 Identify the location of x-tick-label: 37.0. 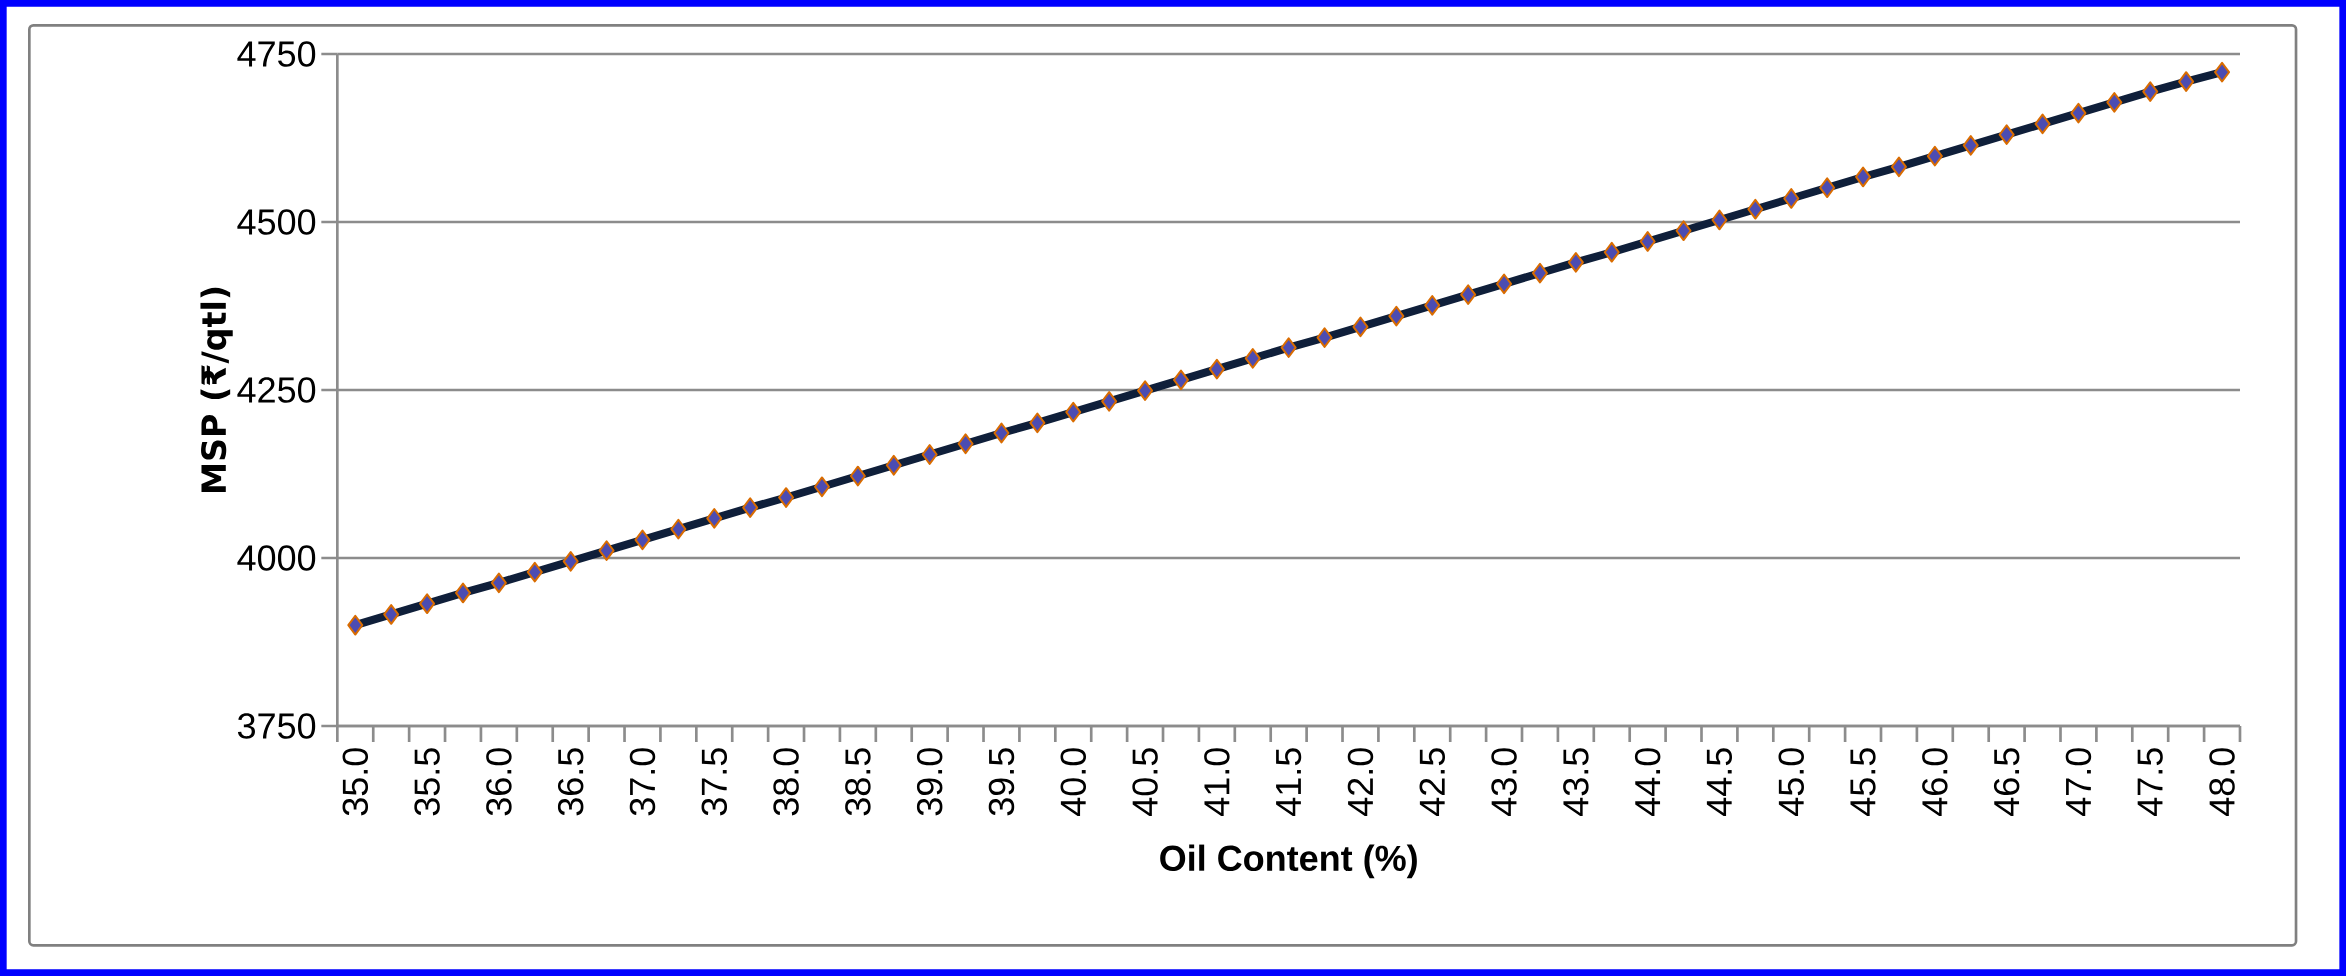
(642, 782).